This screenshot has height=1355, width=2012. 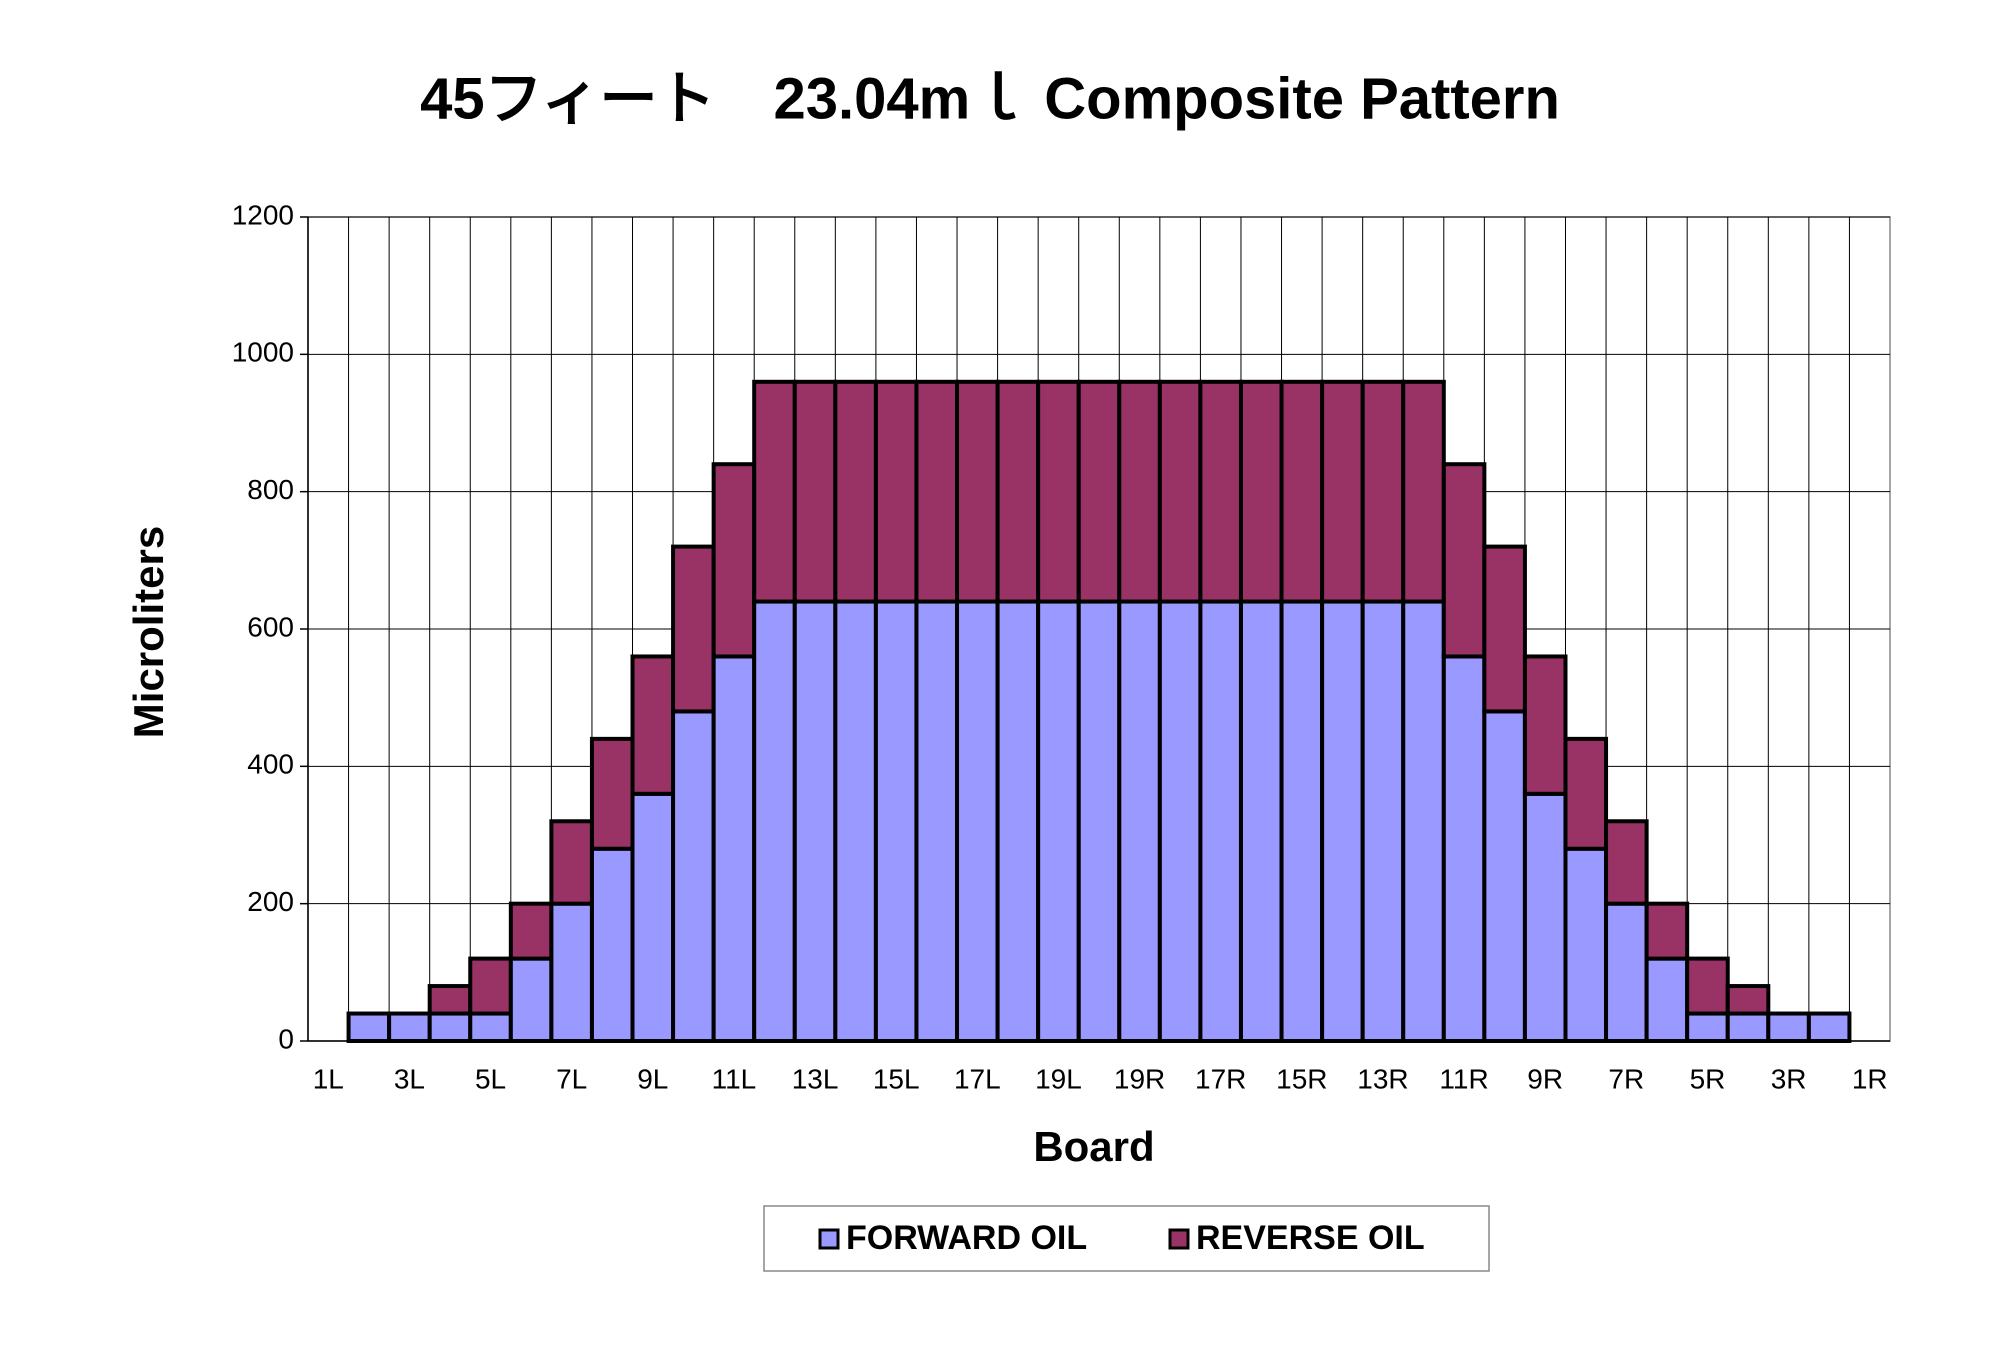 What do you see at coordinates (571, 1078) in the screenshot?
I see `x-tick-label: 7L` at bounding box center [571, 1078].